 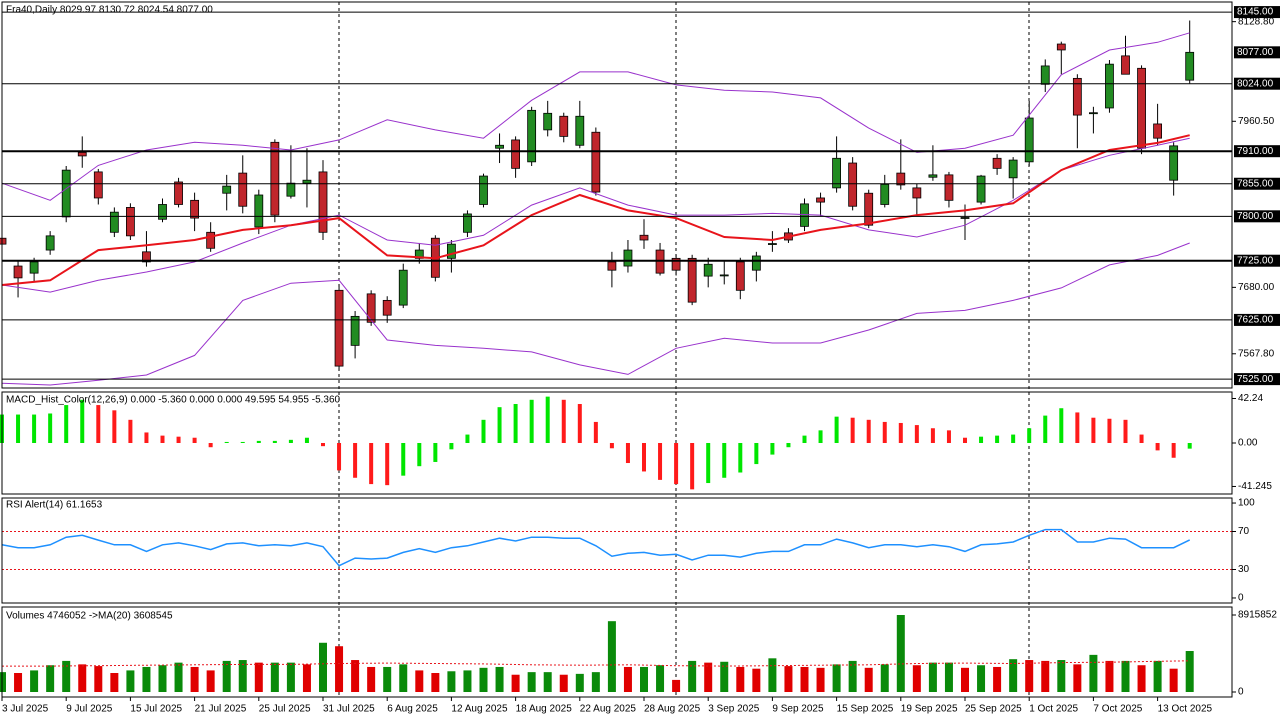 What do you see at coordinates (1246, 503) in the screenshot?
I see `y-tick-label: 100` at bounding box center [1246, 503].